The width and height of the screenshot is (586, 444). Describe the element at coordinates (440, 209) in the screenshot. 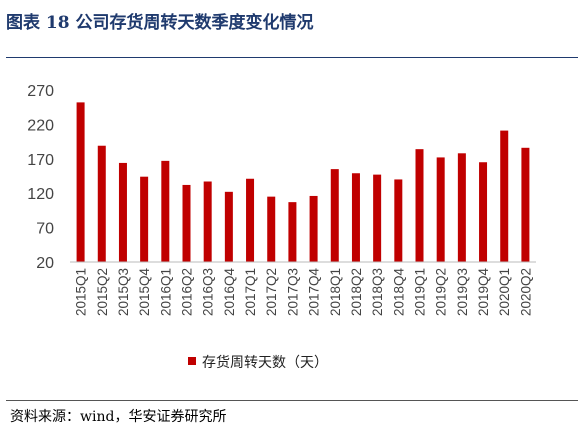

I see `bar-2019Q2` at that location.